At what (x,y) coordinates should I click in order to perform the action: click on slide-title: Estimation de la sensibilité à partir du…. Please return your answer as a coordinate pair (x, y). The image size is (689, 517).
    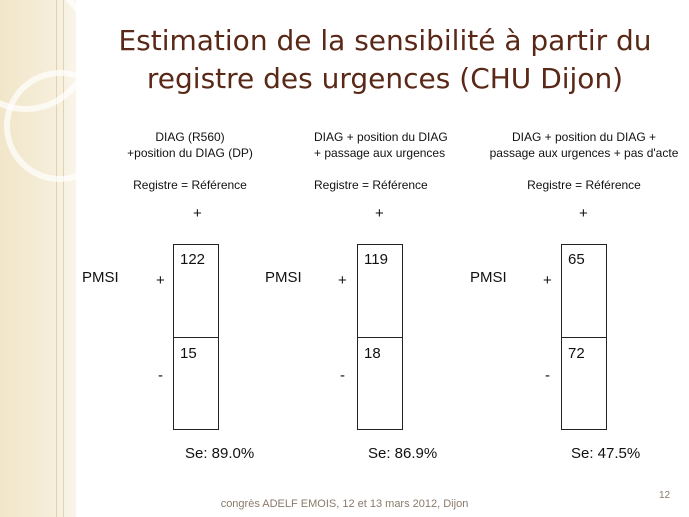
    Looking at the image, I should click on (385, 60).